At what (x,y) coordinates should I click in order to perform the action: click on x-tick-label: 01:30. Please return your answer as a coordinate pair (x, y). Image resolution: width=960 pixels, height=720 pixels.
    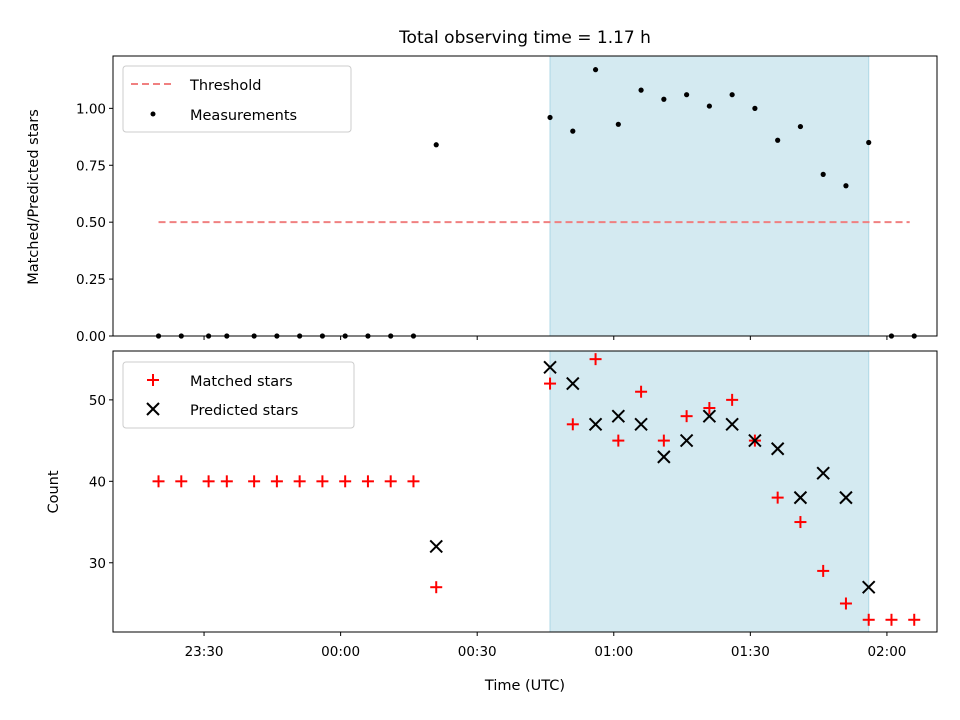
    Looking at the image, I should click on (750, 652).